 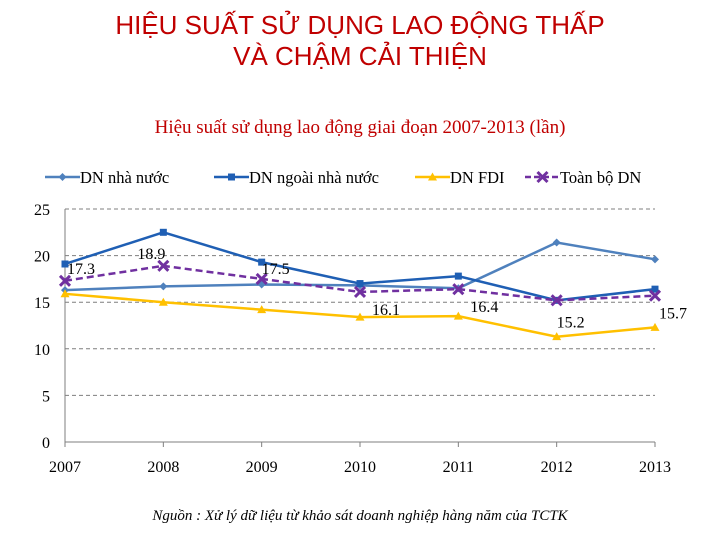 What do you see at coordinates (46, 396) in the screenshot?
I see `y-tick-label: 5` at bounding box center [46, 396].